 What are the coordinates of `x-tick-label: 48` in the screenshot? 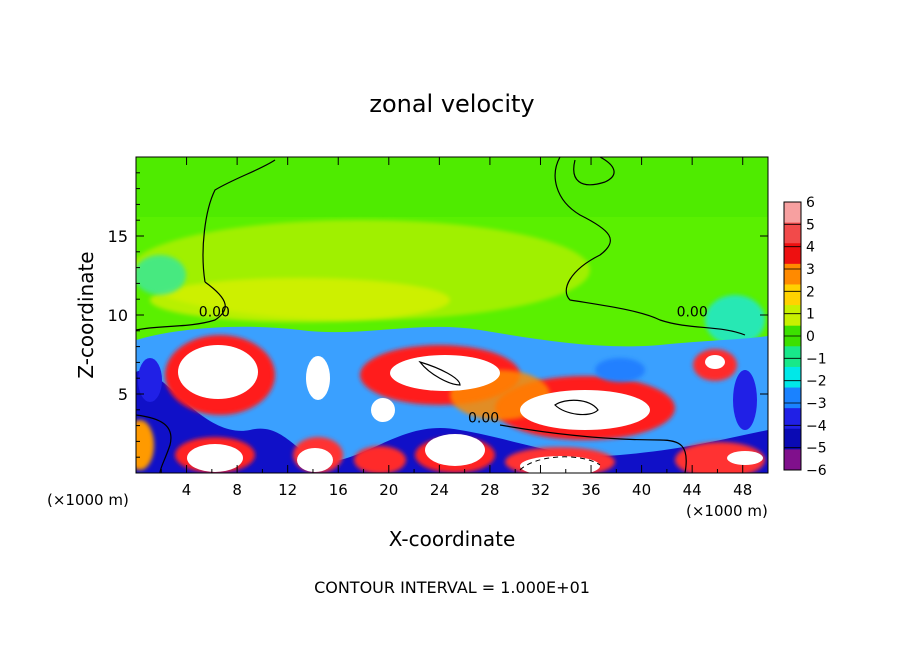 It's located at (742, 490).